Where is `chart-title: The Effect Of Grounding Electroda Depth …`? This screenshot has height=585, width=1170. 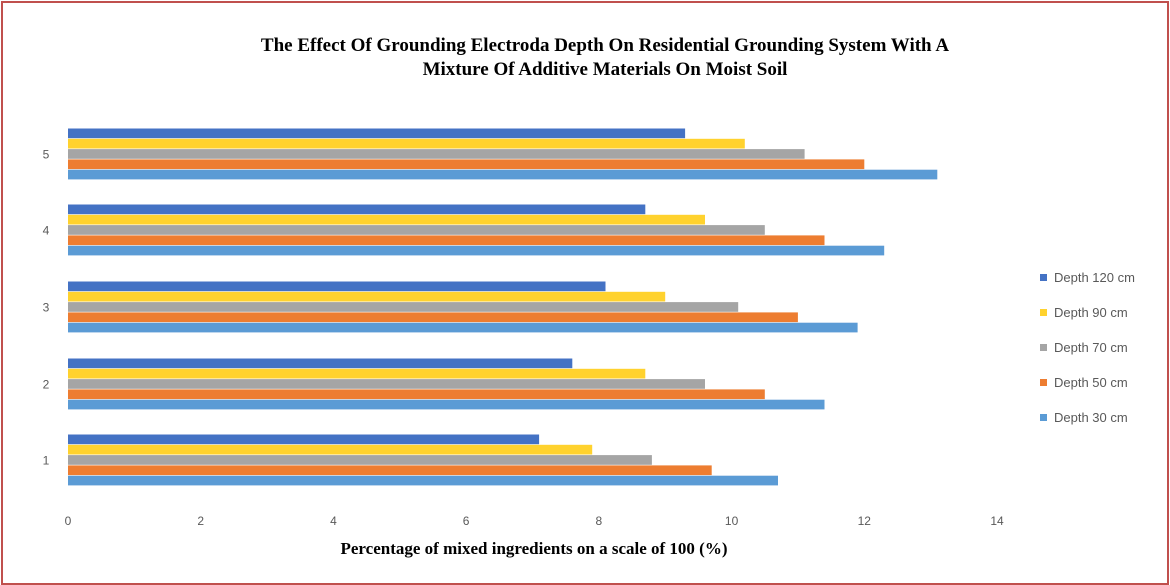 chart-title: The Effect Of Grounding Electroda Depth … is located at coordinates (585, 58).